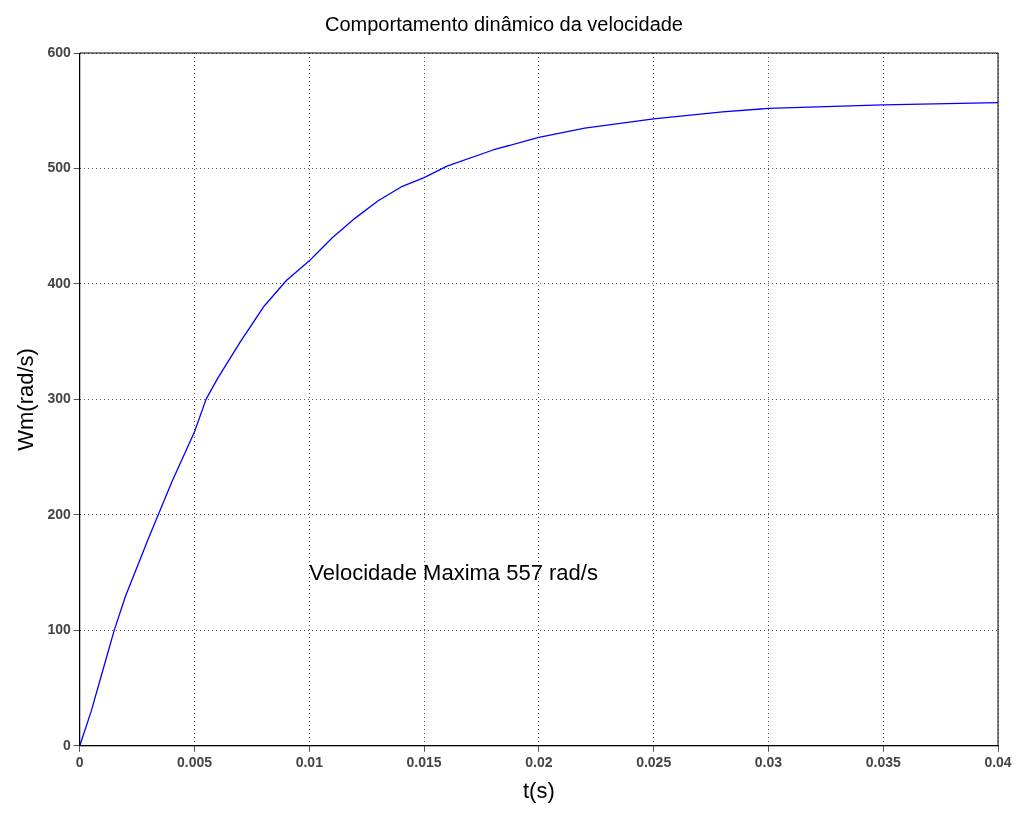 The height and width of the screenshot is (814, 1018). What do you see at coordinates (768, 762) in the screenshot?
I see `x-tick-label: 0.03` at bounding box center [768, 762].